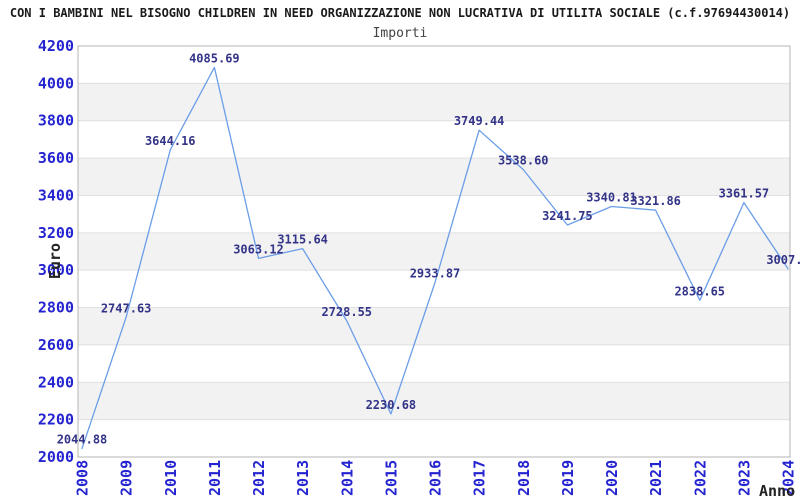  I want to click on y-axis-title: Euro, so click(55, 261).